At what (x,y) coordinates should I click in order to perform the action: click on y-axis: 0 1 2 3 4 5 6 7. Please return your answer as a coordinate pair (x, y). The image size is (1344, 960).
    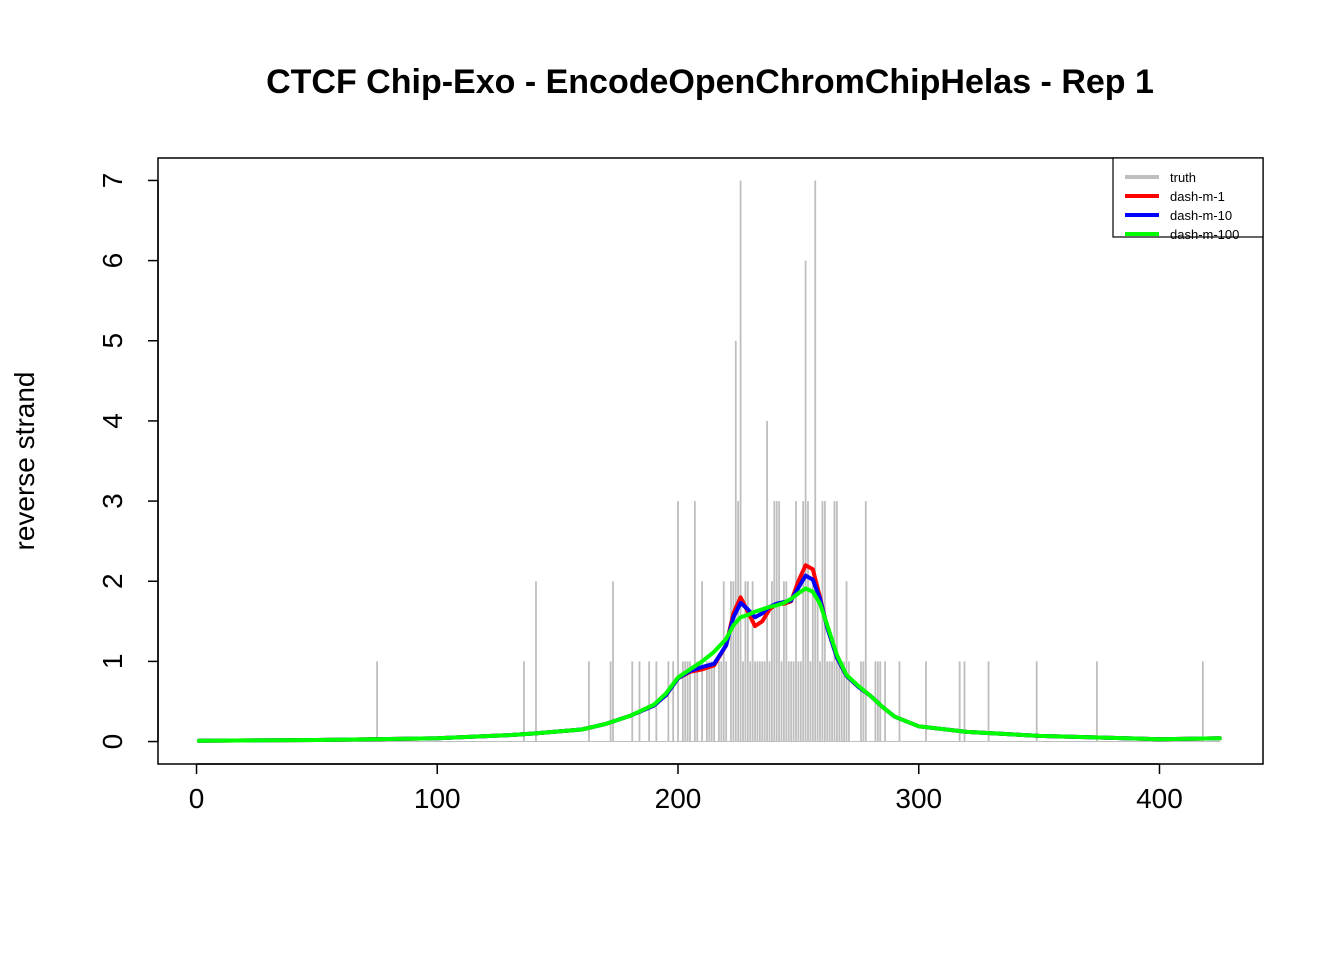
    Looking at the image, I should click on (128, 461).